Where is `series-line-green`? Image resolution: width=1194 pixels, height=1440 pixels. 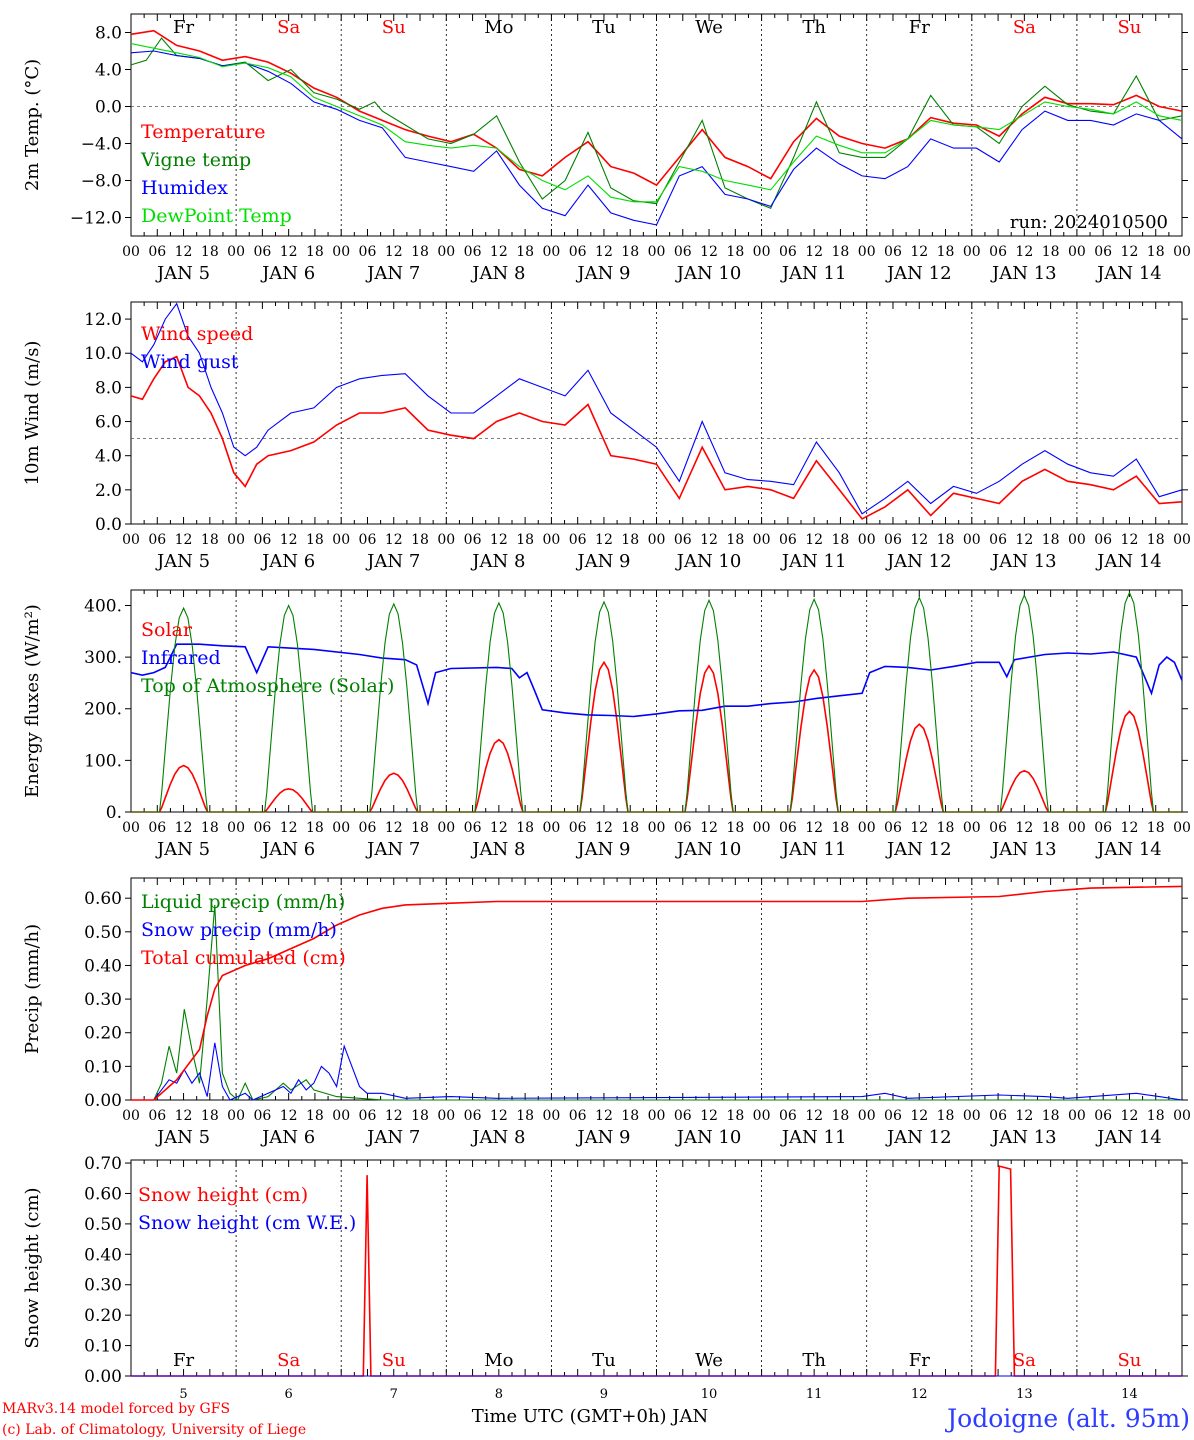
series-line-green is located at coordinates (656, 123).